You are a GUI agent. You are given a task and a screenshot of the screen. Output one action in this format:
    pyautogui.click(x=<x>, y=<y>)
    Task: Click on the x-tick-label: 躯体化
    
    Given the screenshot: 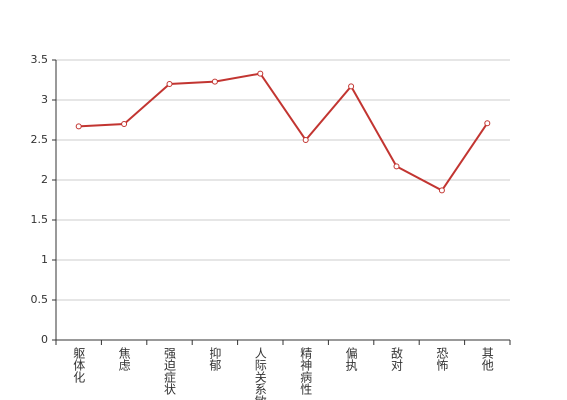 What is the action you would take?
    pyautogui.click(x=79, y=365)
    